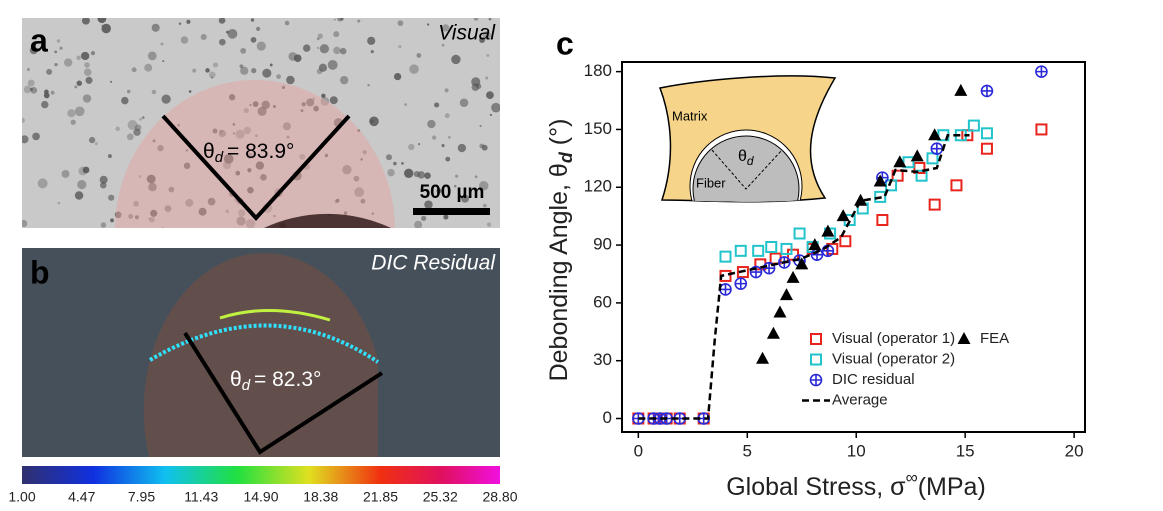 The height and width of the screenshot is (511, 1163). I want to click on inset-label: Fiber, so click(711, 182).